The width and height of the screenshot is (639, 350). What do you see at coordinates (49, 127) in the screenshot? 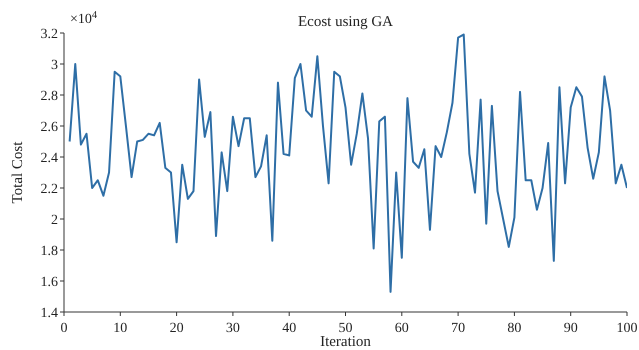
I see `y-tick-label: 2.6` at bounding box center [49, 127].